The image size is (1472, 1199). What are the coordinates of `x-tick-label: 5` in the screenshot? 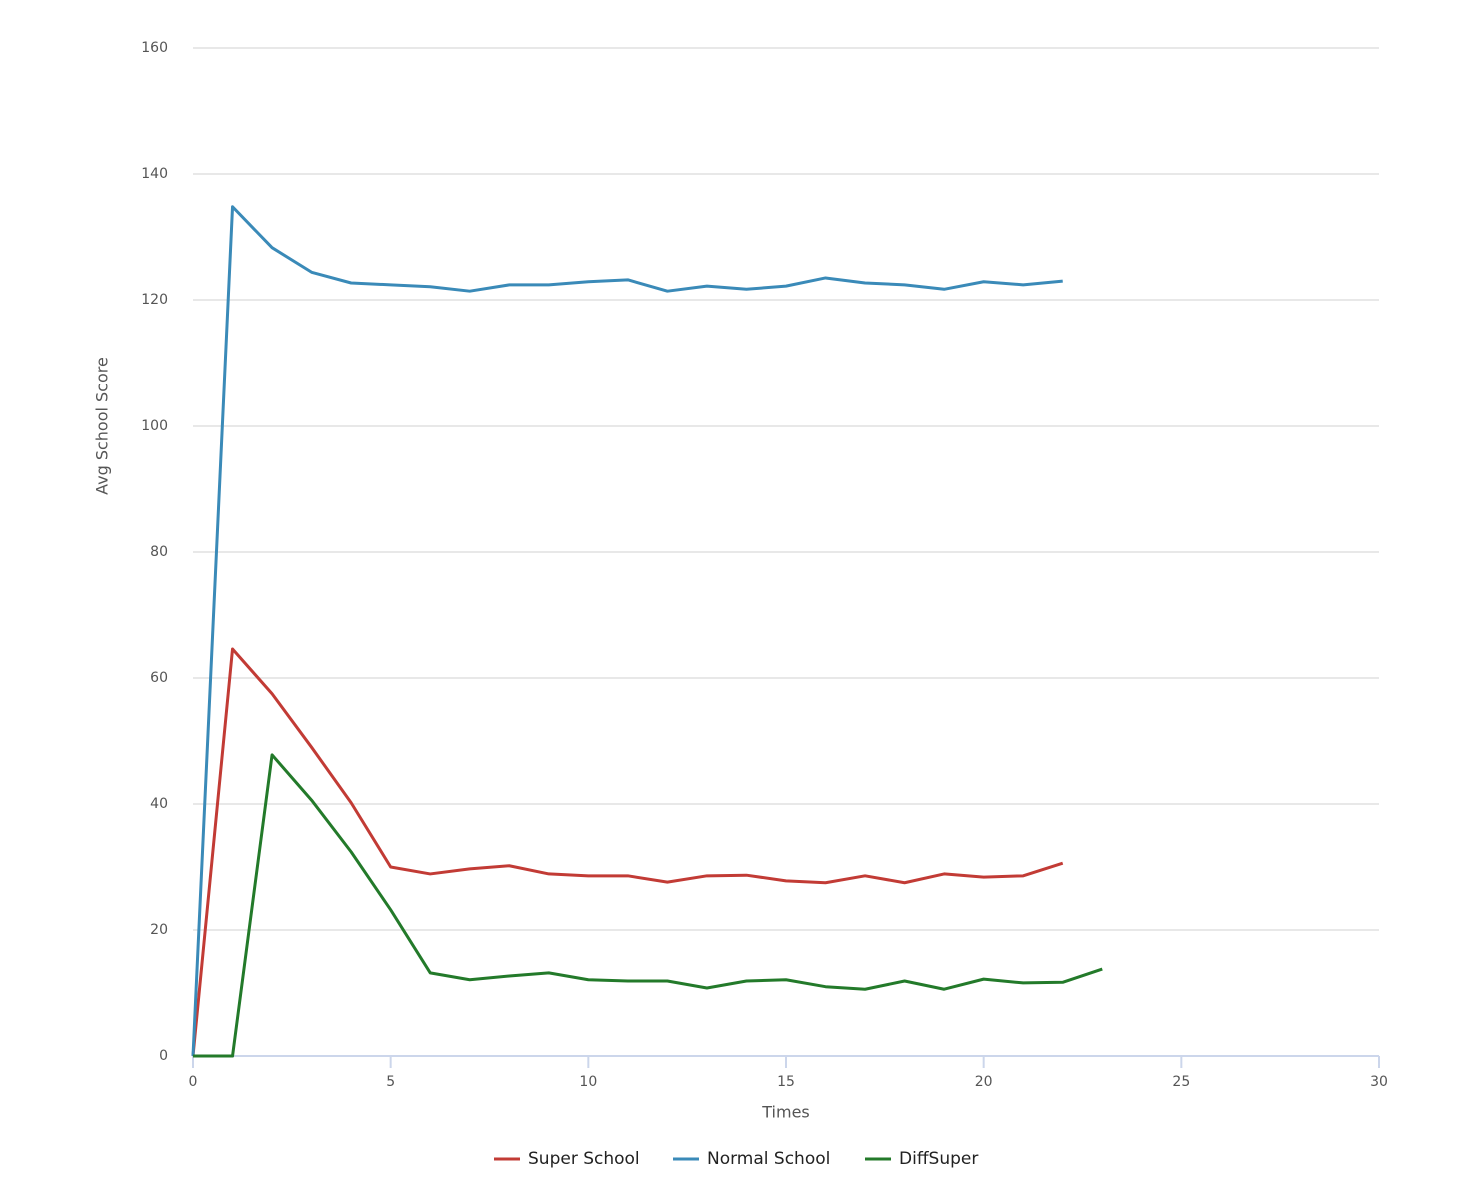 It's located at (390, 1082).